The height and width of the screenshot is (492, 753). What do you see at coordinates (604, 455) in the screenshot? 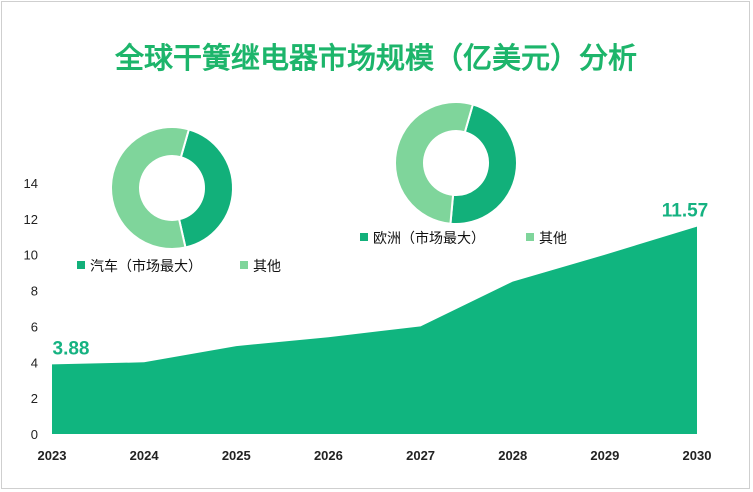
I see `x-tick-label: 2029` at bounding box center [604, 455].